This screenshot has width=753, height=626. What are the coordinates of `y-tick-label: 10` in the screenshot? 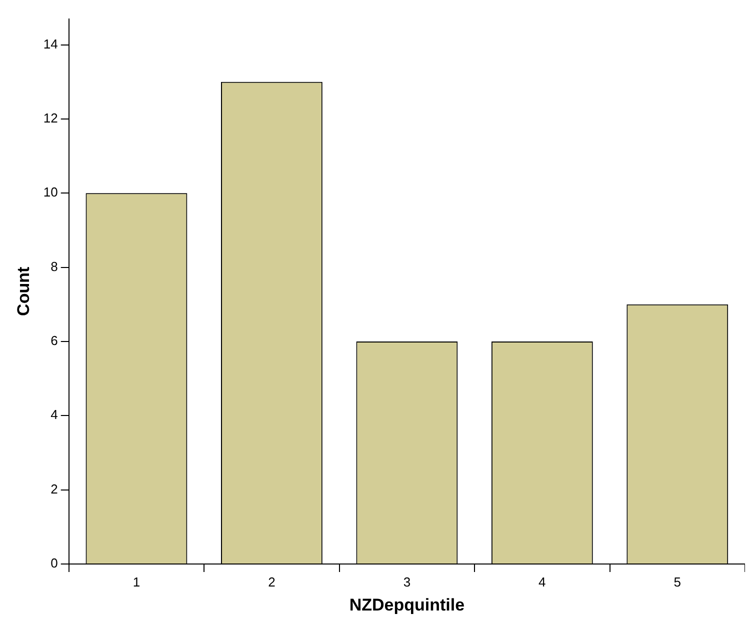 It's located at (50, 192).